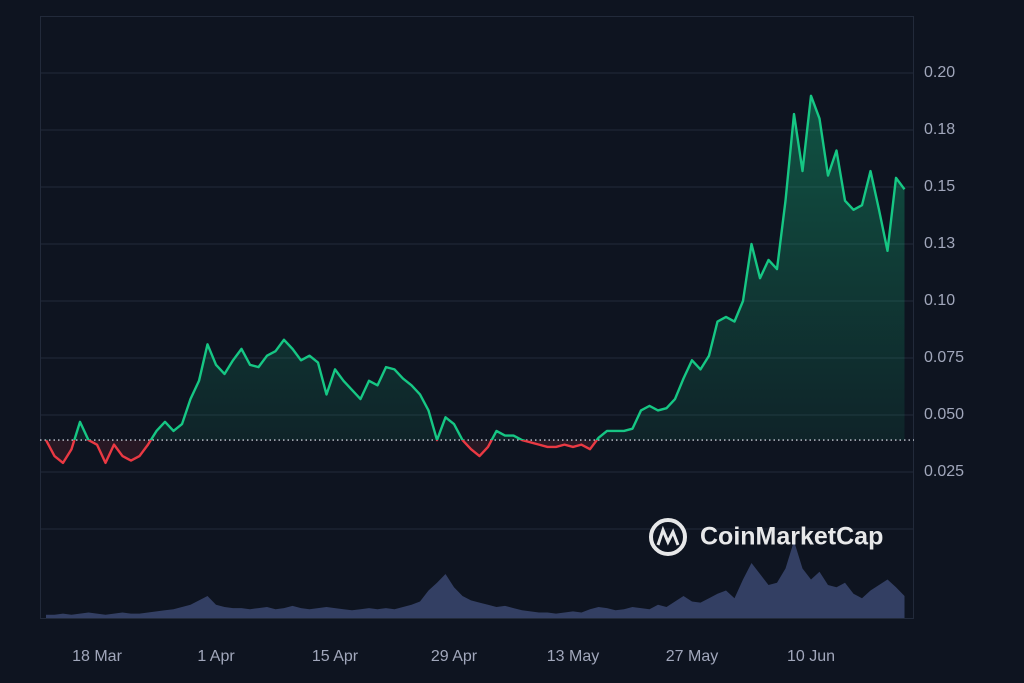 The width and height of the screenshot is (1024, 683). Describe the element at coordinates (97, 656) in the screenshot. I see `x-tick-label: 18 Mar` at that location.